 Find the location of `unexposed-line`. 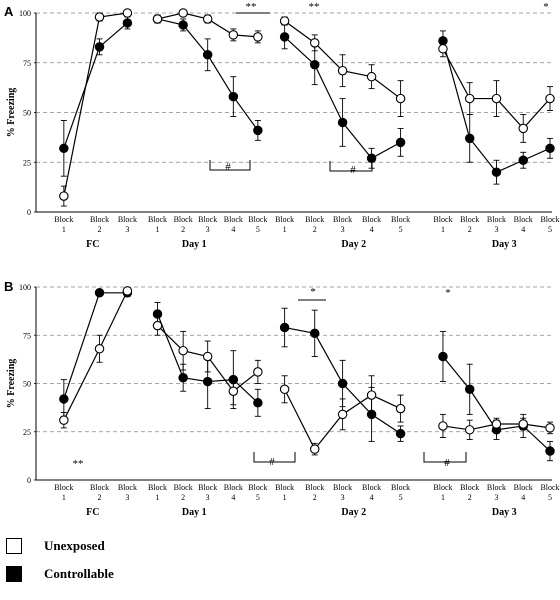

unexposed-line is located at coordinates (95, 104).